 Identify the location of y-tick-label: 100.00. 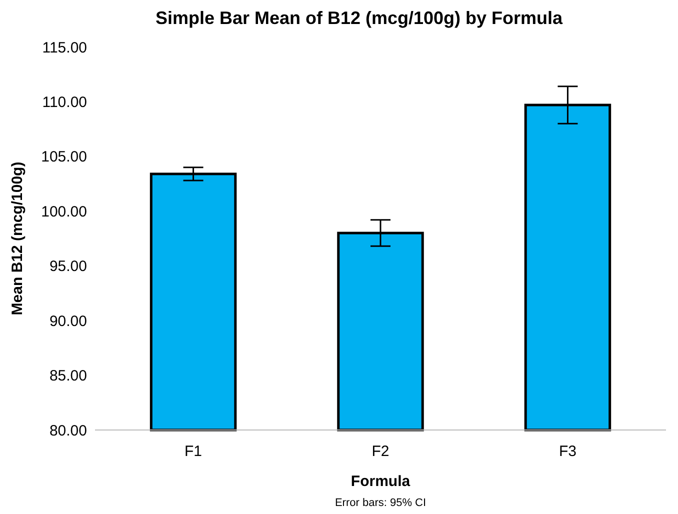
(64, 211).